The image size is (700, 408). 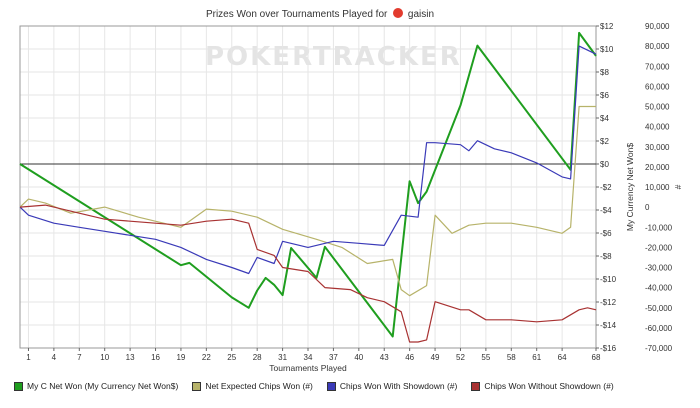 I want to click on y-right-axis-label: #, so click(x=678, y=186).